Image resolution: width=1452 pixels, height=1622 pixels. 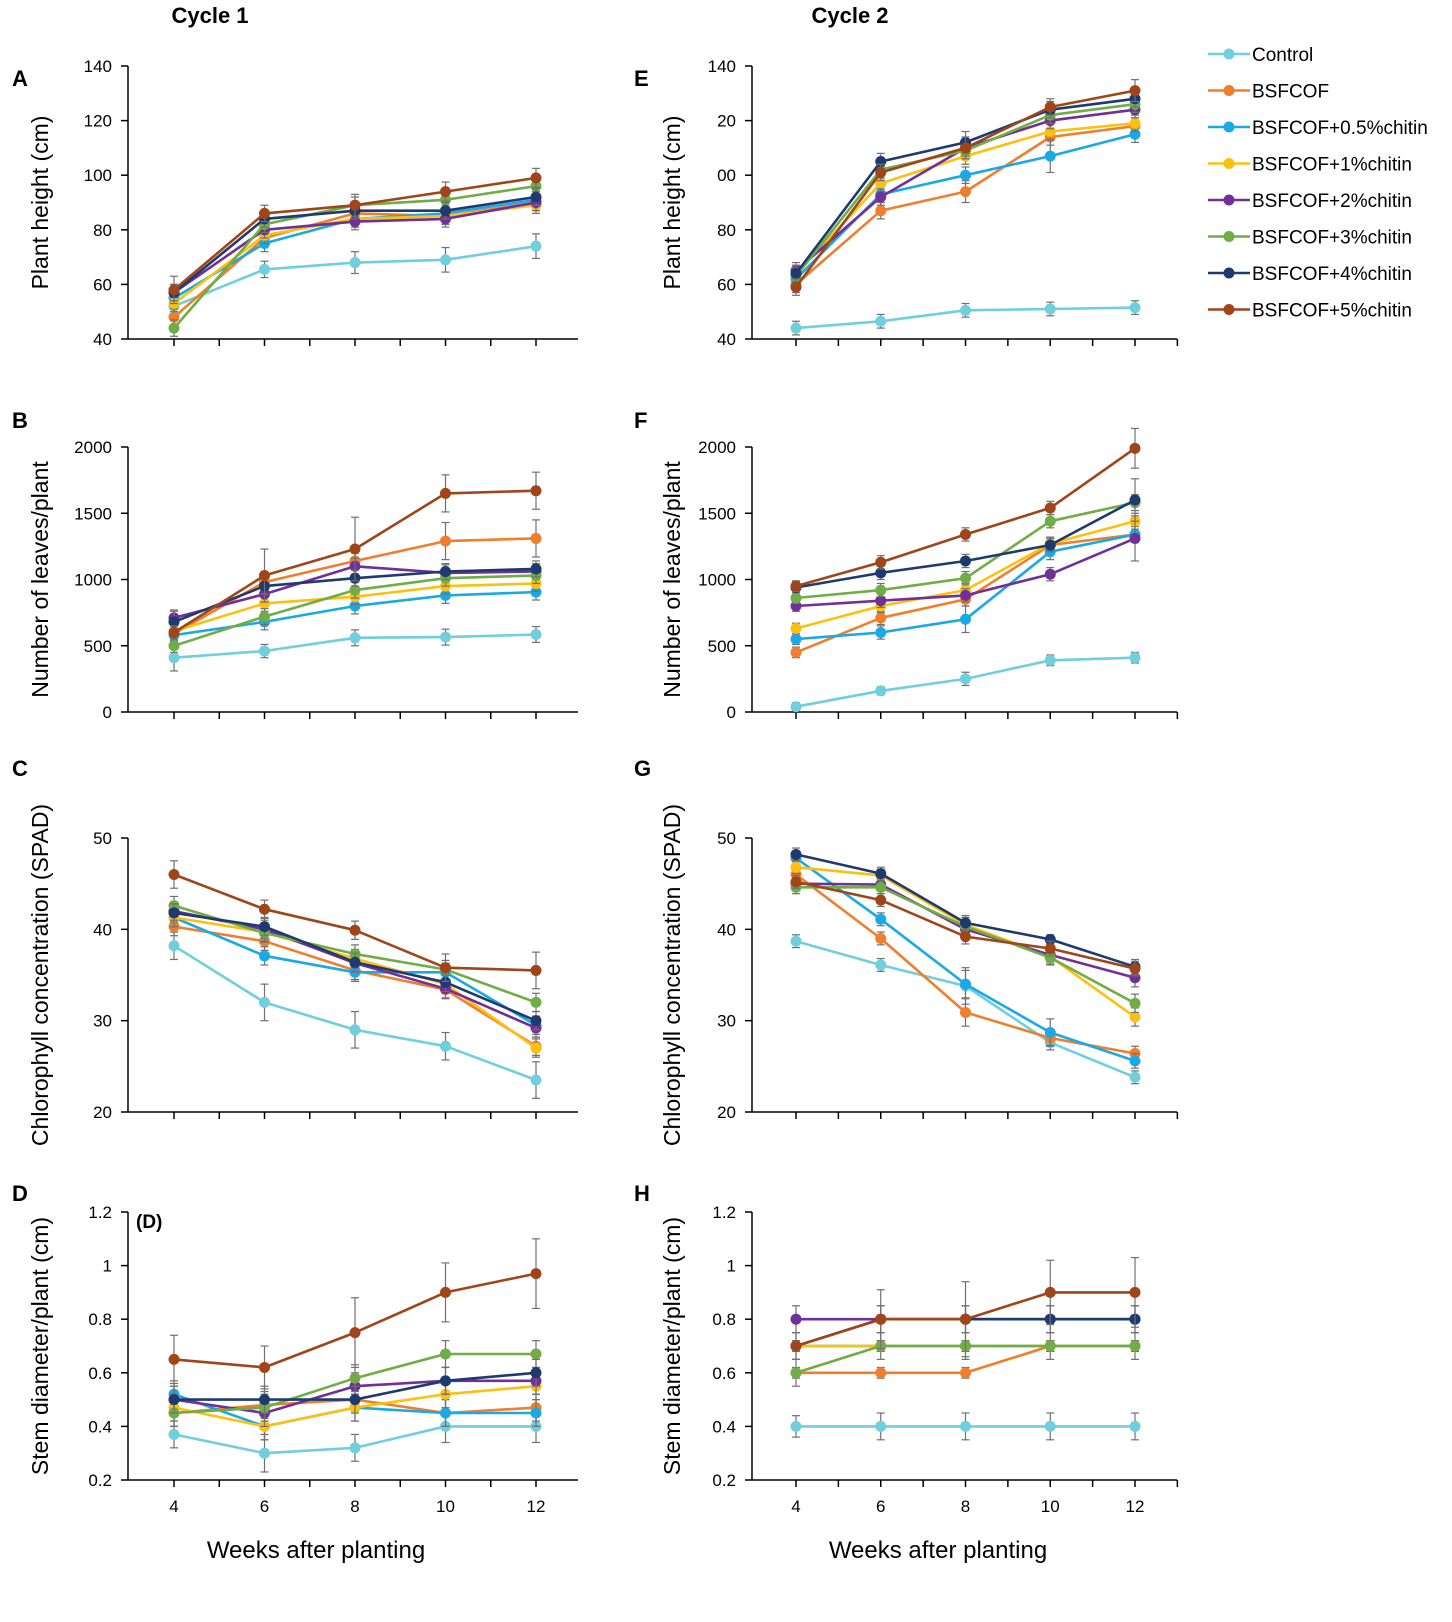 I want to click on panel-a: A 40 60 80 100 120 140 Plant height (cm), so click(x=295, y=203).